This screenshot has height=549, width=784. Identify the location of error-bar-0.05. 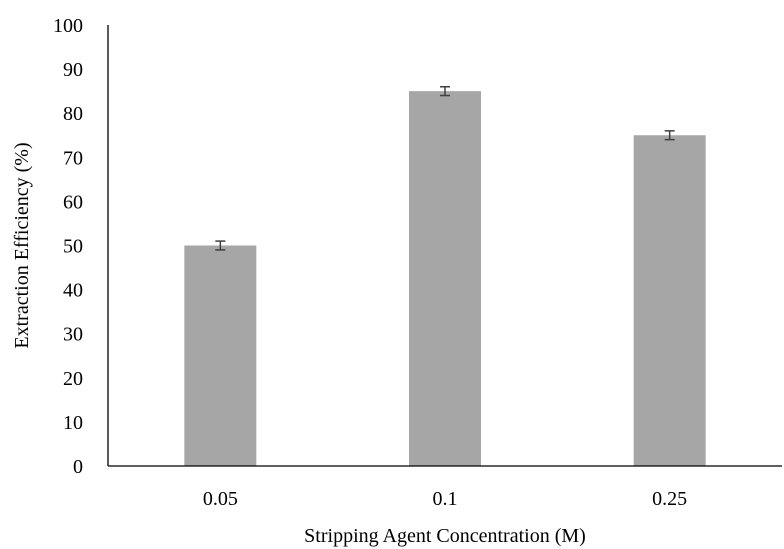
(220, 245).